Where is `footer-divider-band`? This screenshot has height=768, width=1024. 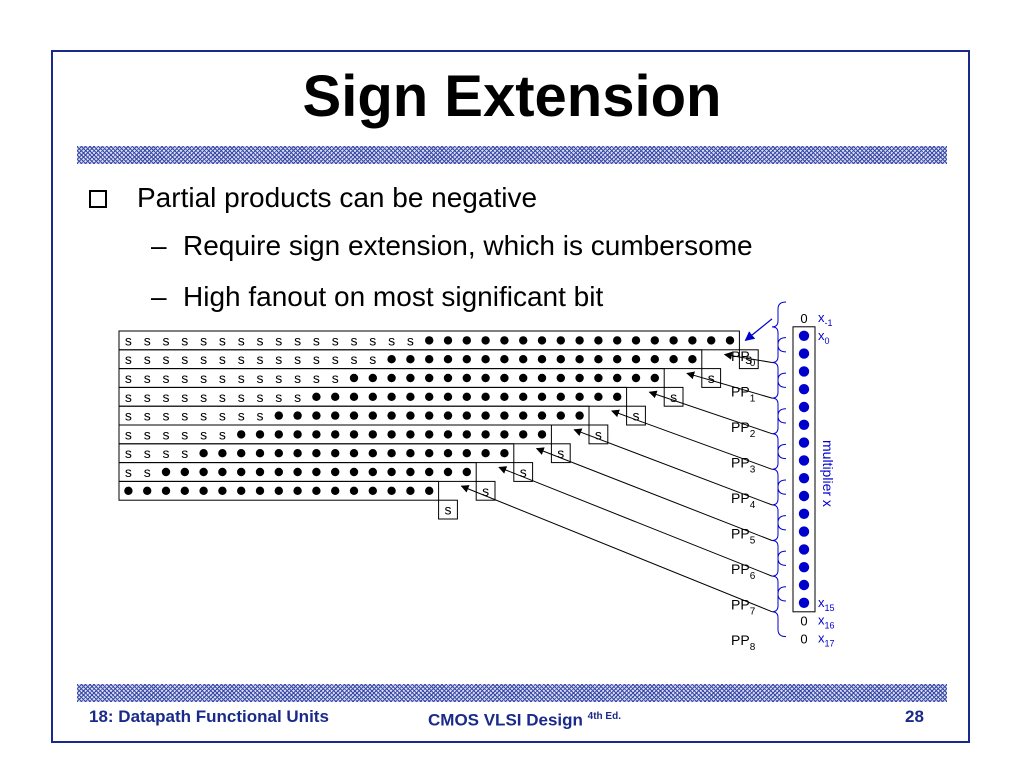 footer-divider-band is located at coordinates (512, 693).